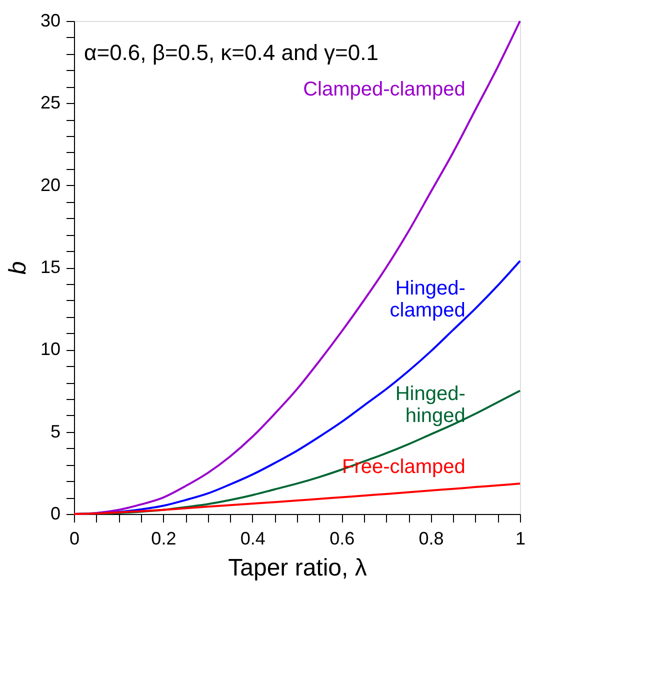  What do you see at coordinates (50, 184) in the screenshot?
I see `y-tick-label: 20` at bounding box center [50, 184].